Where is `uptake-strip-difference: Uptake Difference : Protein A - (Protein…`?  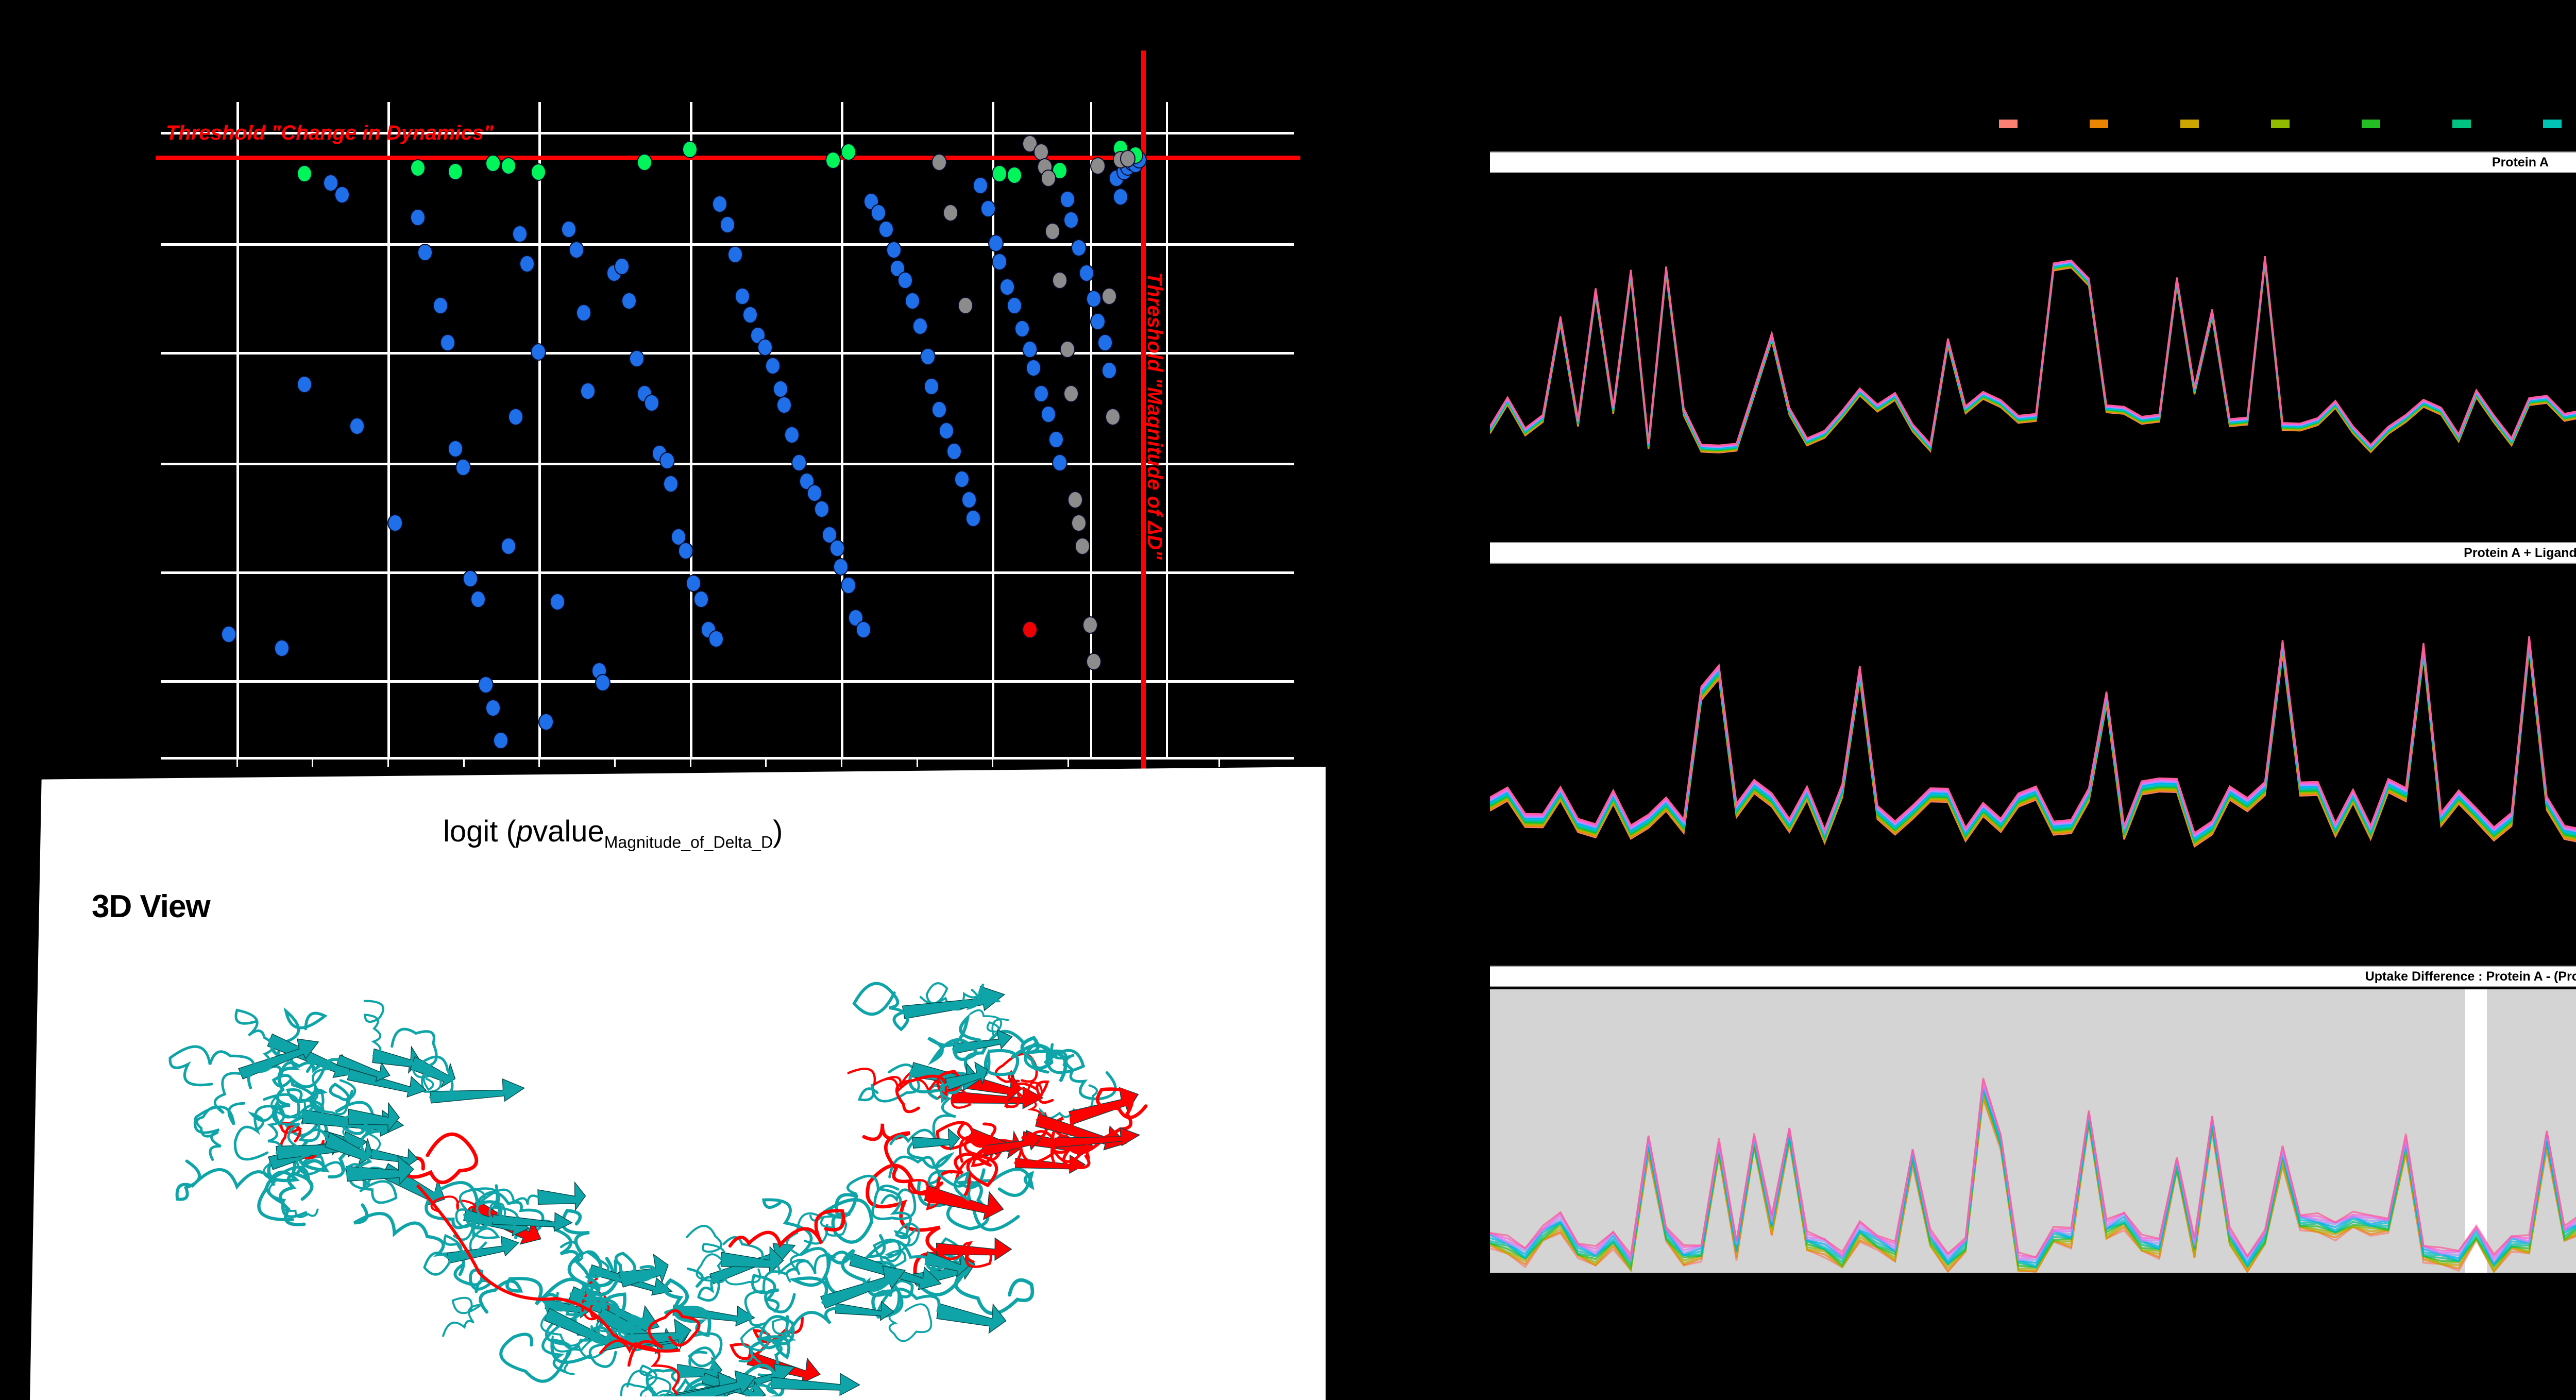
uptake-strip-difference: Uptake Difference : Protein A - (Protein… is located at coordinates (2033, 1125).